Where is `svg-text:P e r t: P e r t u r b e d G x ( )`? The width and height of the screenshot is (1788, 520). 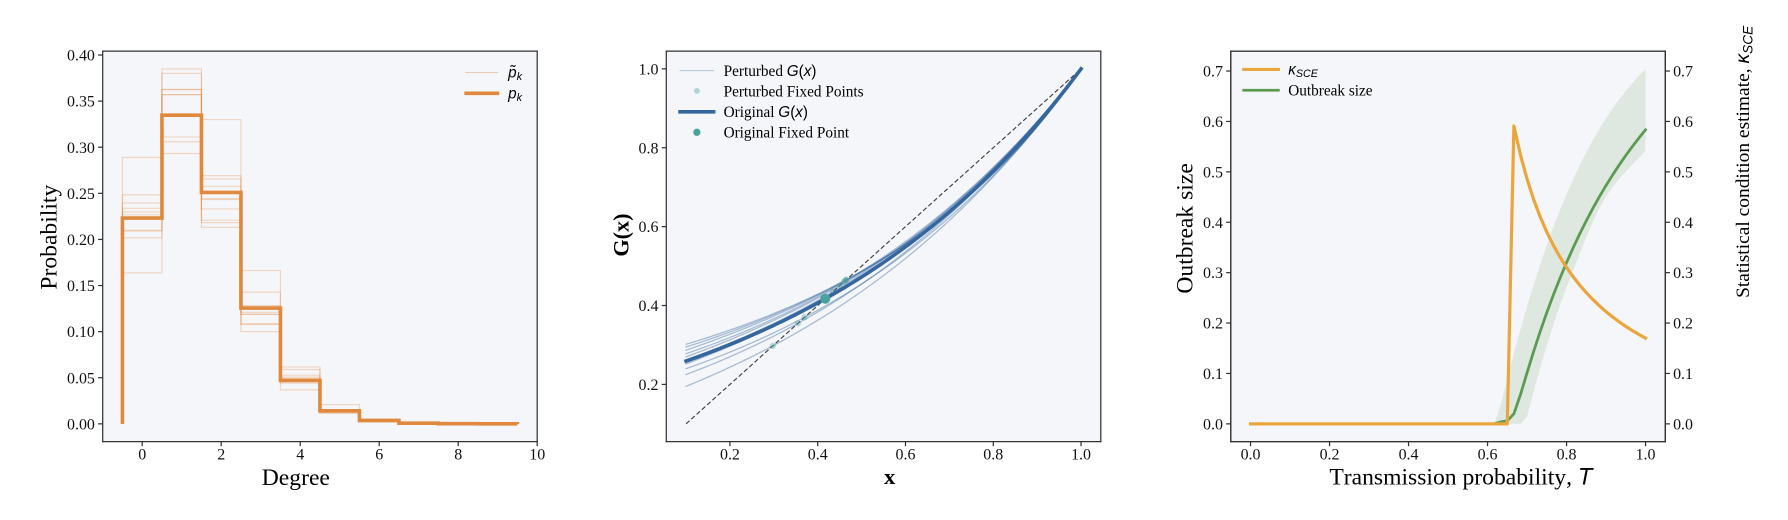 svg-text:P e r t: P e r t u r b e d G x ( ) is located at coordinates (770, 68).